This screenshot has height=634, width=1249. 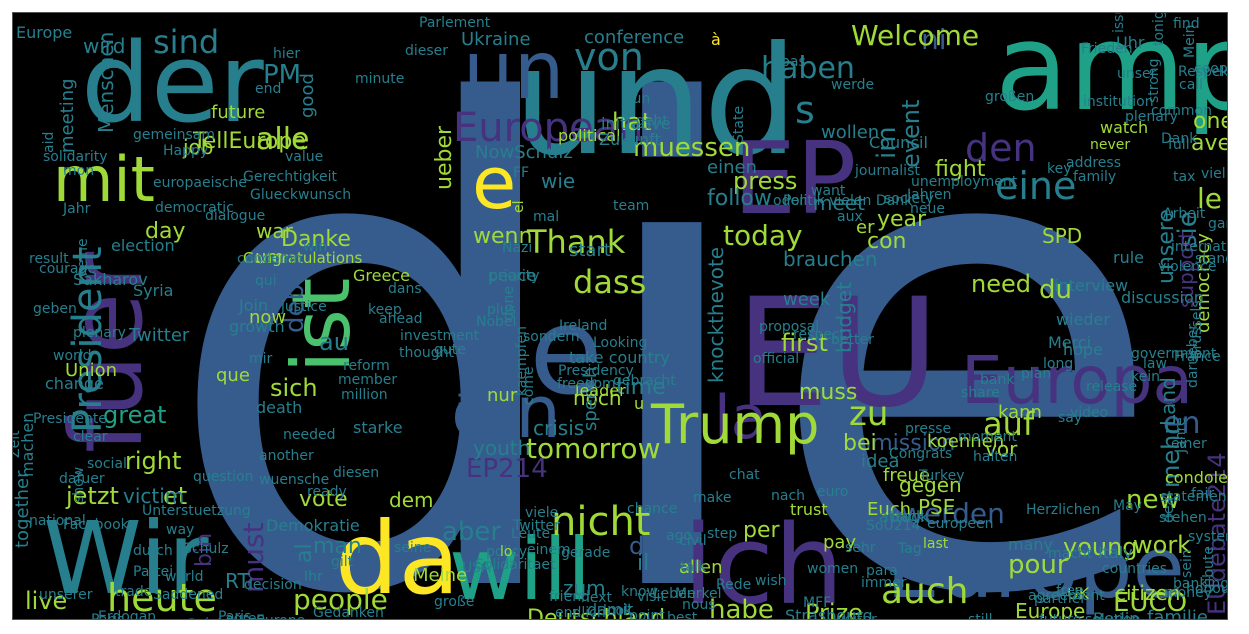 What do you see at coordinates (234, 614) in the screenshot?
I see `cloud-word: Paris` at bounding box center [234, 614].